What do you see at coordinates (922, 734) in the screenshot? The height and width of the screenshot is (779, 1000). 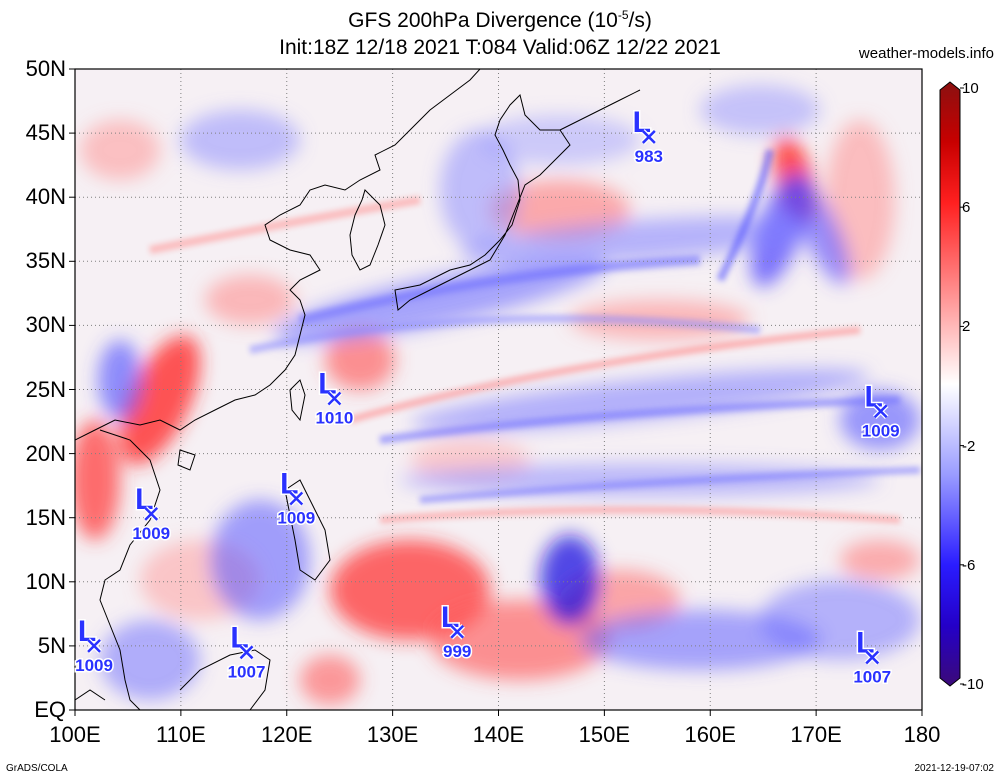 I see `lon-label: 180` at bounding box center [922, 734].